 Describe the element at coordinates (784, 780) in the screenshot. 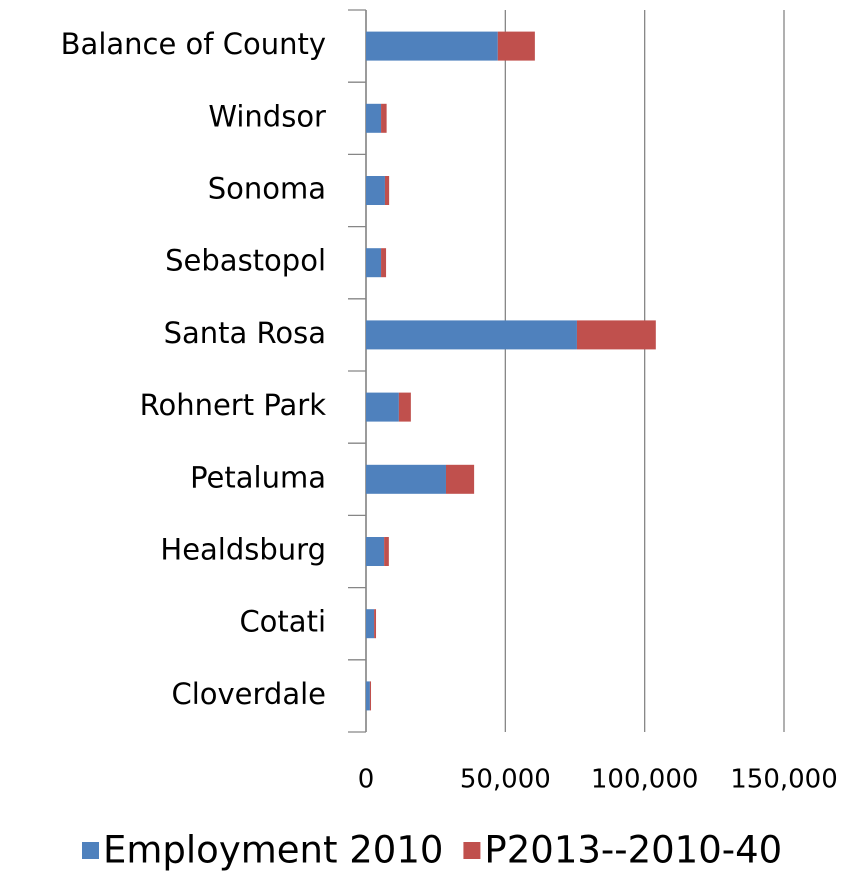

I see `x-tick-label: 150,000` at that location.